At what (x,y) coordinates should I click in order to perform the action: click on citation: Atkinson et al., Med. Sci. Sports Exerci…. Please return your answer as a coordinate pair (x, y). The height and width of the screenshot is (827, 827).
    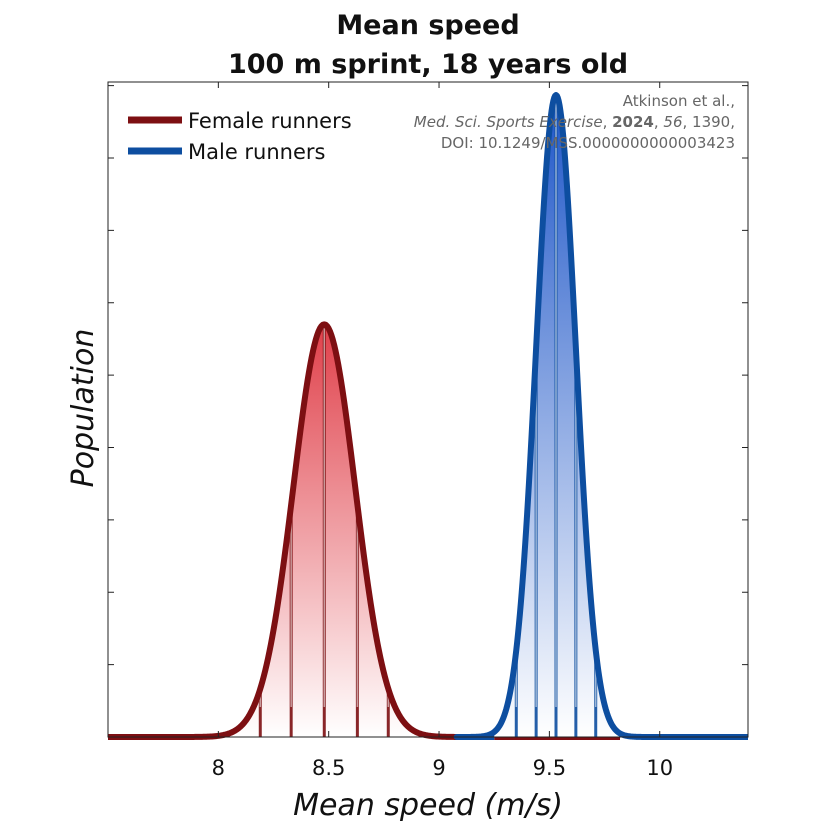
    Looking at the image, I should click on (574, 122).